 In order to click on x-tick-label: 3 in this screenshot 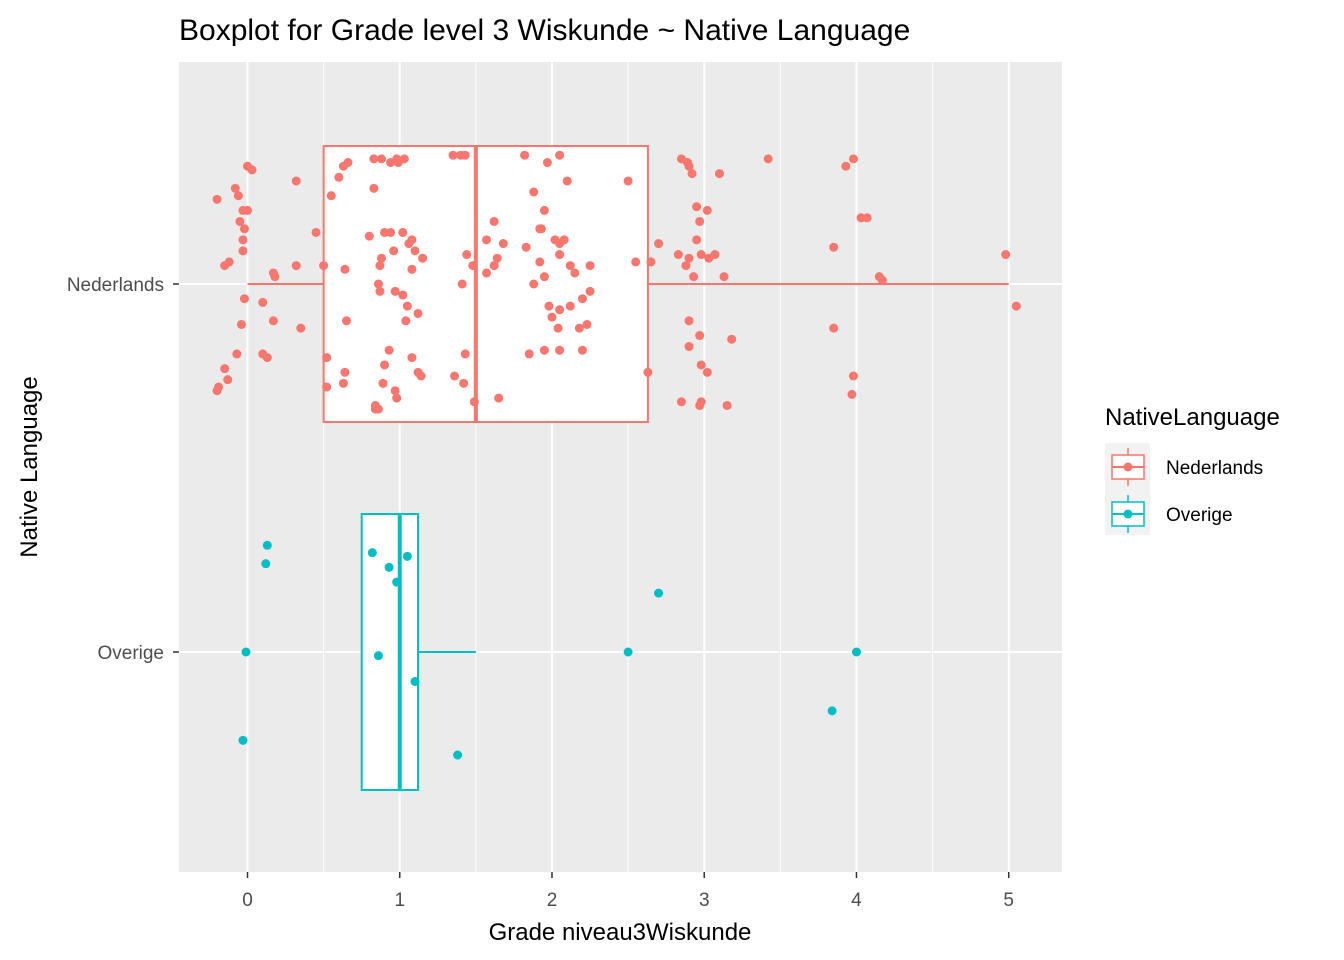, I will do `click(704, 900)`.